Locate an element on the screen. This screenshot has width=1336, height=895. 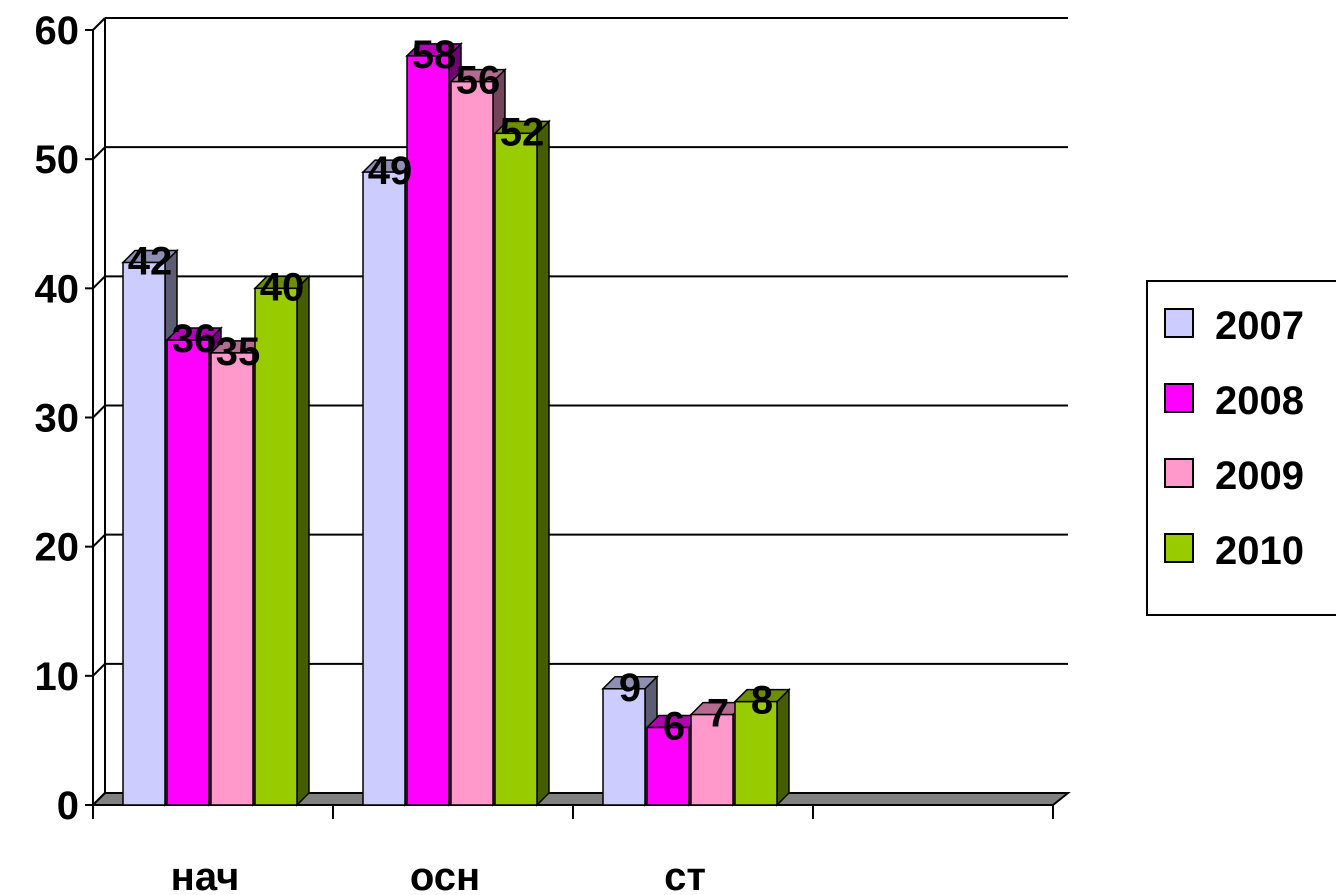
data-label: 56 is located at coordinates (478, 81).